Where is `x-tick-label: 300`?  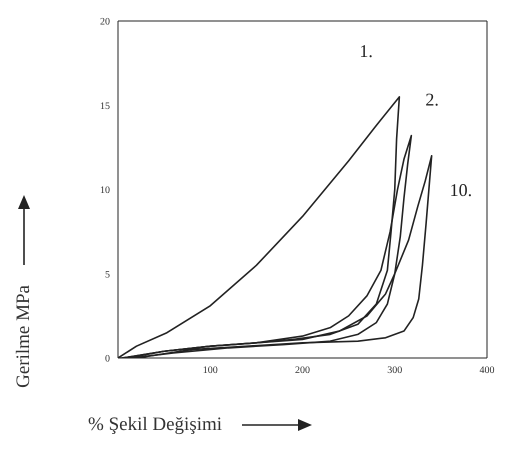 x-tick-label: 300 is located at coordinates (394, 370).